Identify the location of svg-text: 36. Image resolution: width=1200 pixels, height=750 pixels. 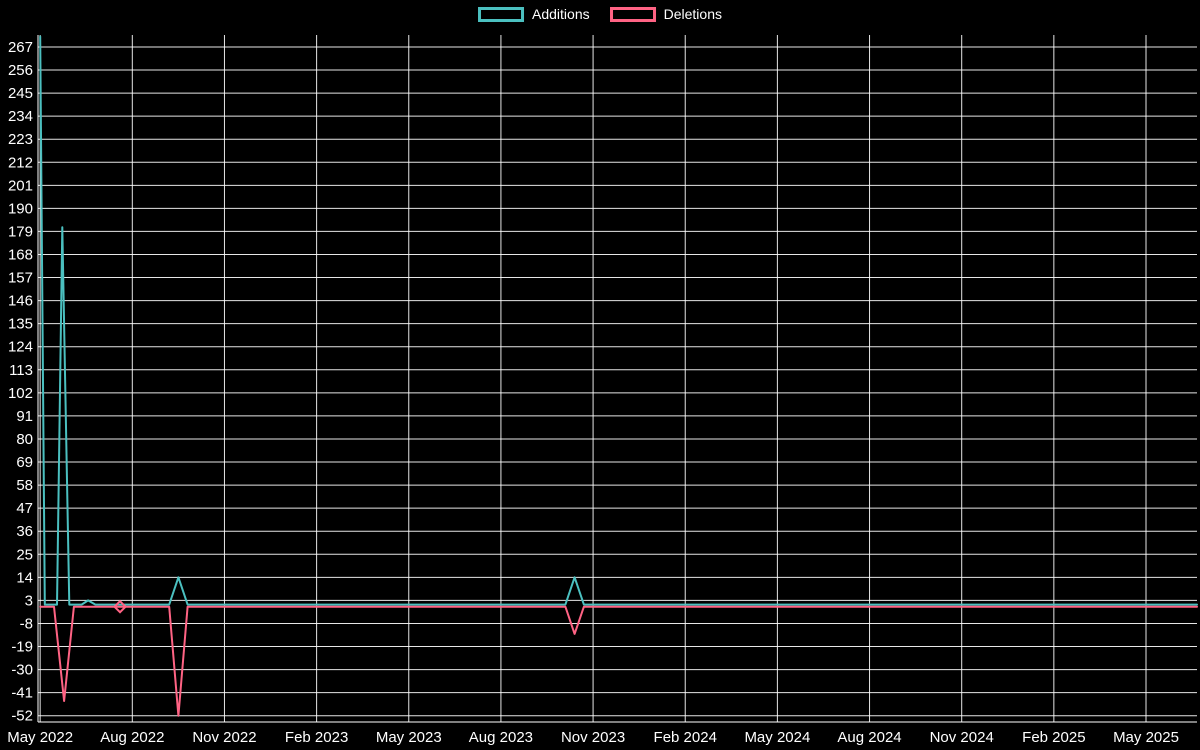
(24, 531).